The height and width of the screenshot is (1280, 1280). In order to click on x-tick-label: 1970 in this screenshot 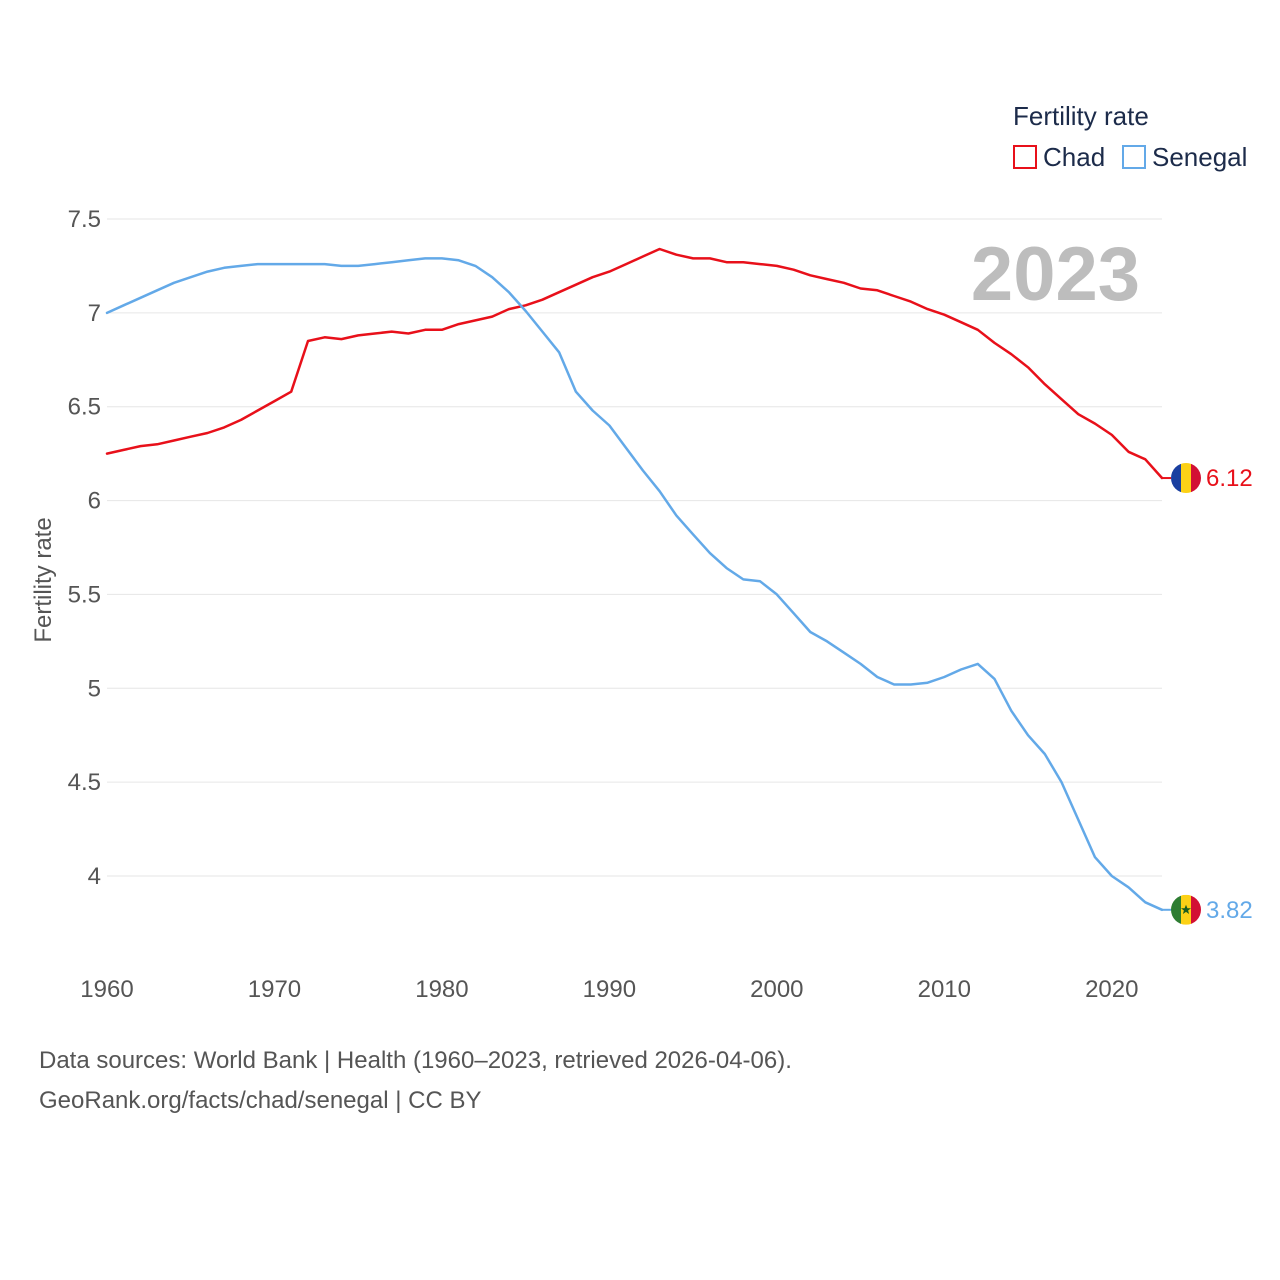, I will do `click(274, 989)`.